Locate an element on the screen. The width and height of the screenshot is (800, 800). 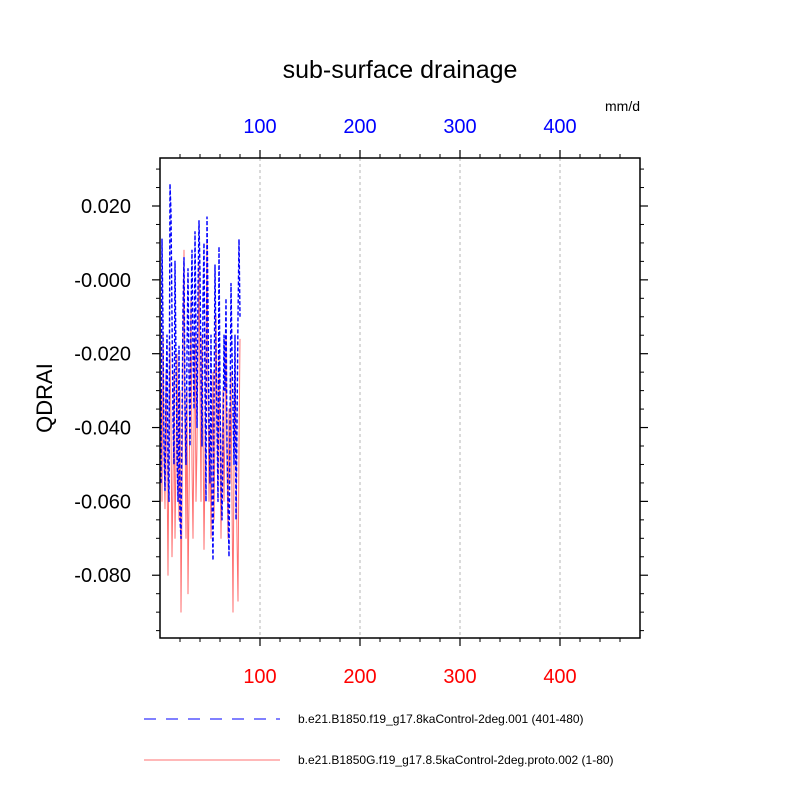
y-tick-label: 0.020 is located at coordinates (106, 207).